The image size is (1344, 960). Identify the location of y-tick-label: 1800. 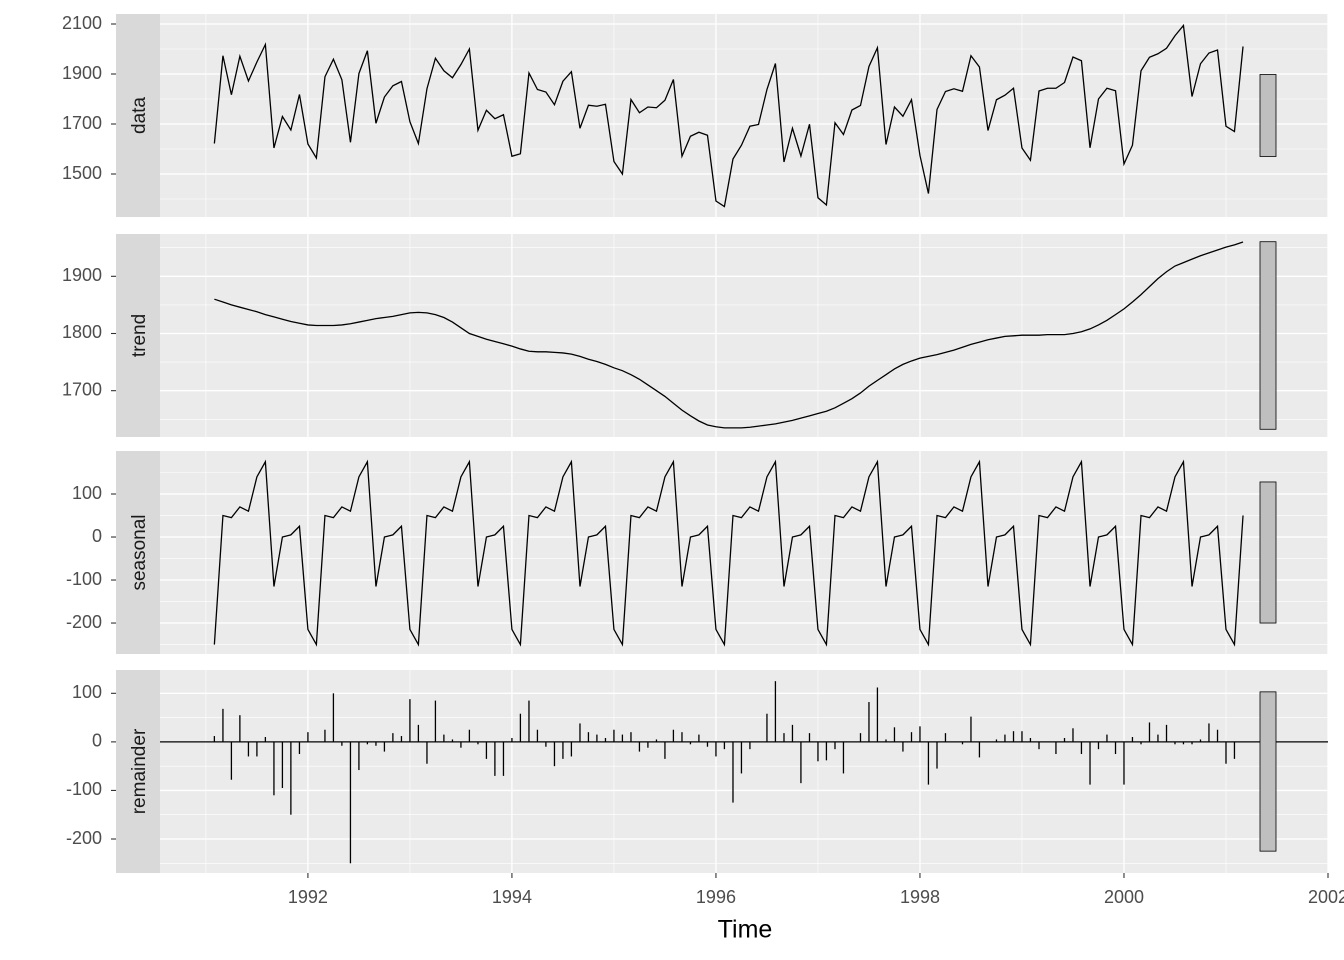
(82, 332).